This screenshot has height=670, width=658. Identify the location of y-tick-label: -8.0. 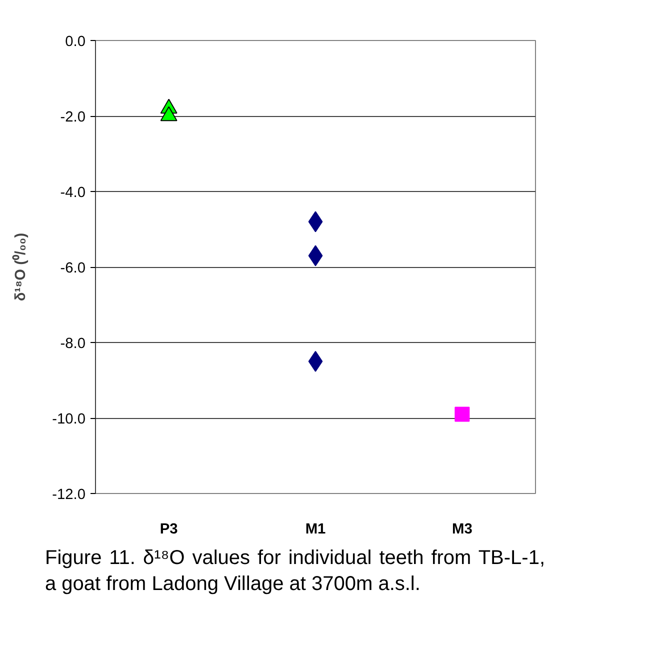
(73, 344).